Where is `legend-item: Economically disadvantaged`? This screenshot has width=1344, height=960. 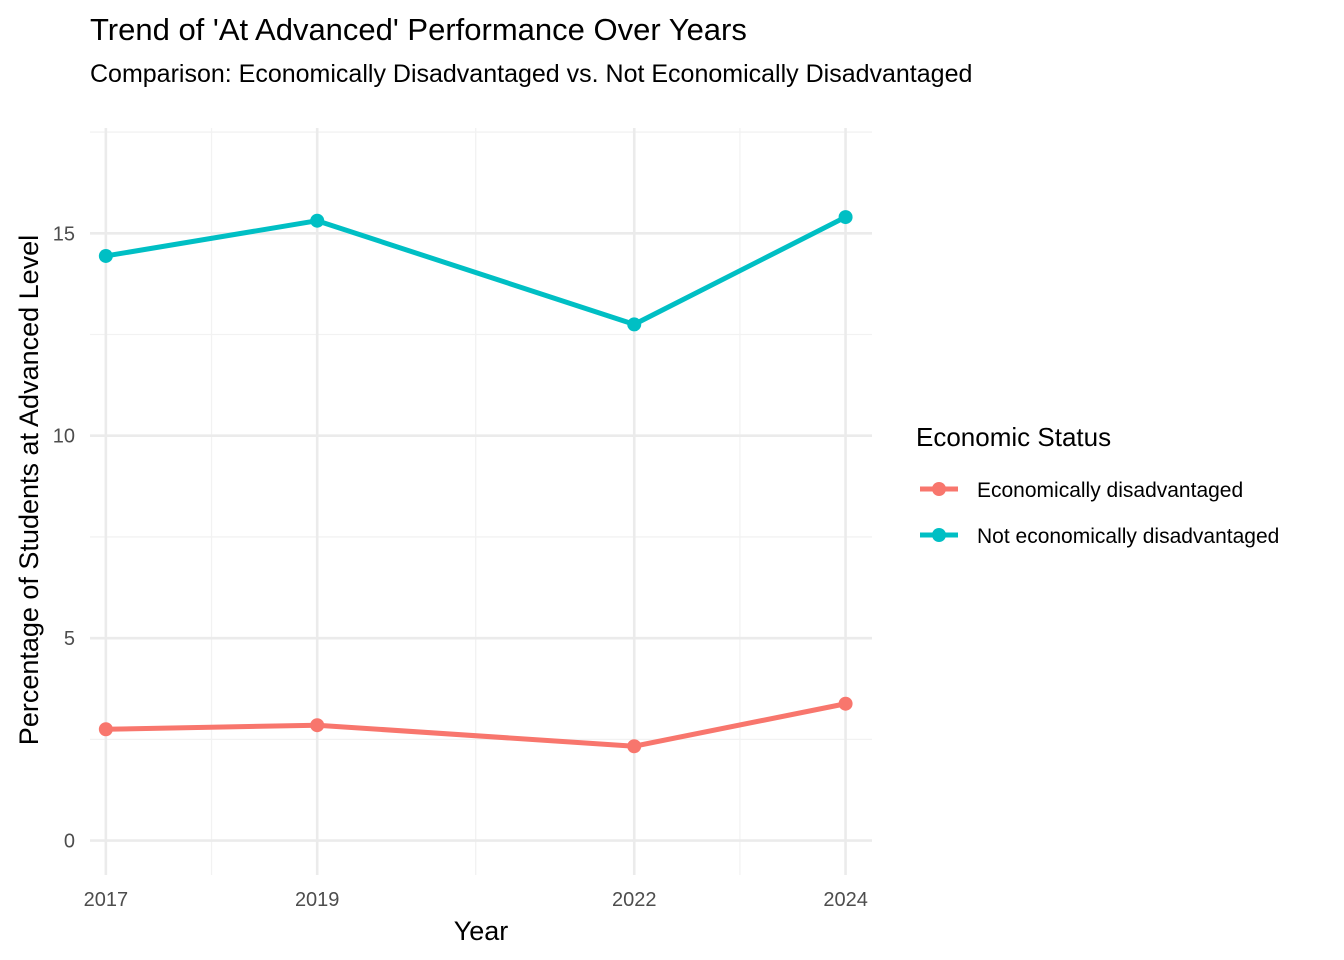
legend-item: Economically disadvantaged is located at coordinates (1081, 490).